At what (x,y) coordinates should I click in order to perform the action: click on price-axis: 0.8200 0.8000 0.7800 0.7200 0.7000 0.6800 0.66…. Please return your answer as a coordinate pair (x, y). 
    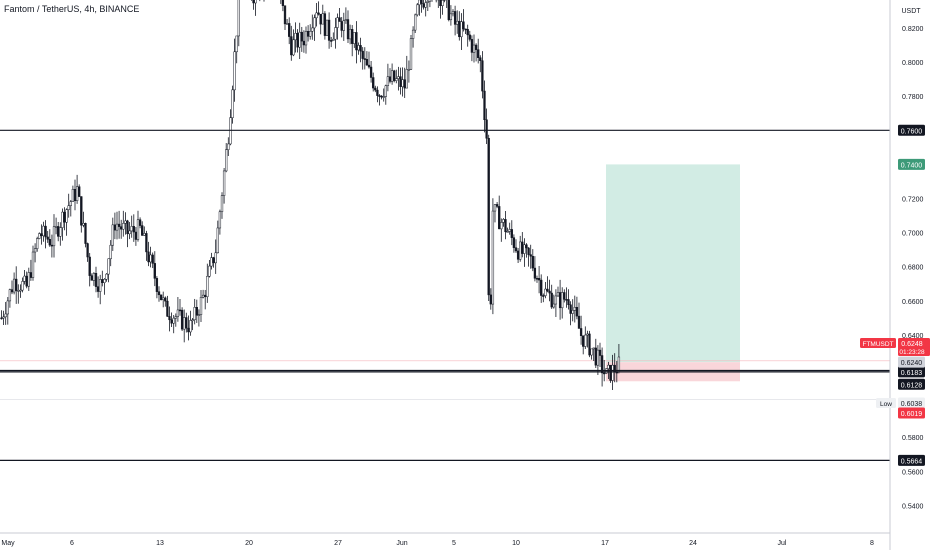
    Looking at the image, I should click on (913, 268).